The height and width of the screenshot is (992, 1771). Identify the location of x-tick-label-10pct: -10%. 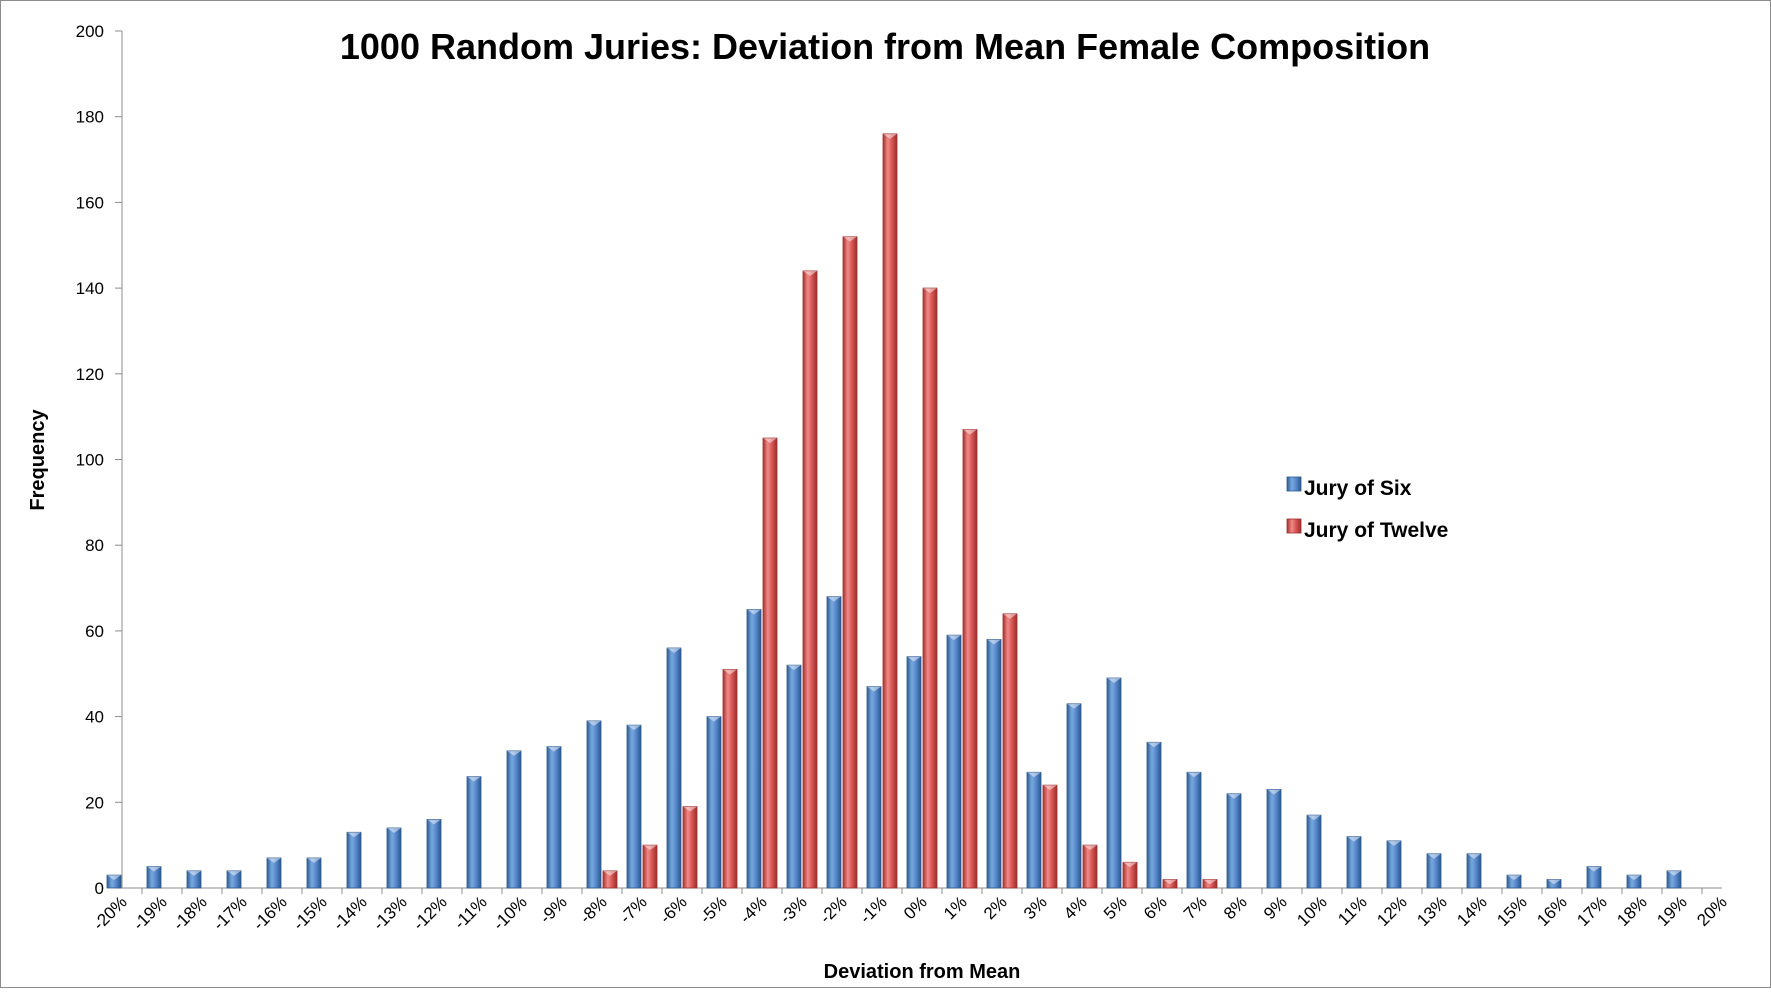
(509, 912).